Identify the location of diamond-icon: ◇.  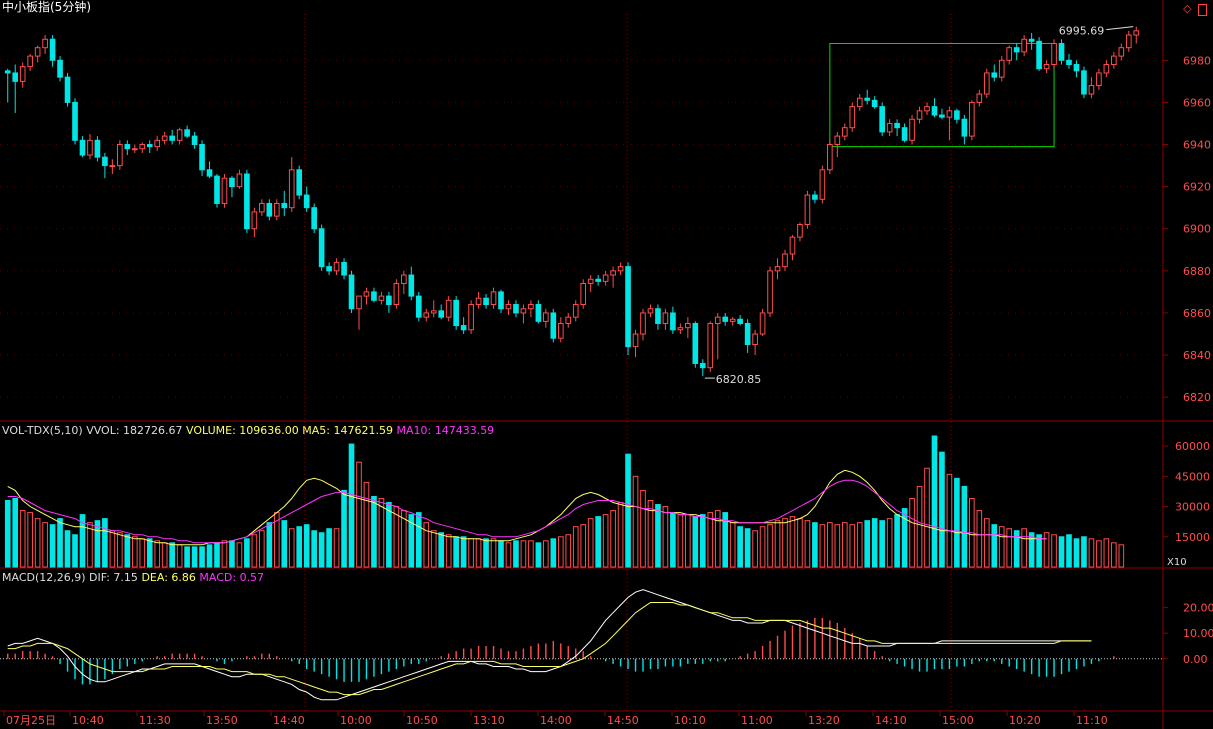
(1187, 8).